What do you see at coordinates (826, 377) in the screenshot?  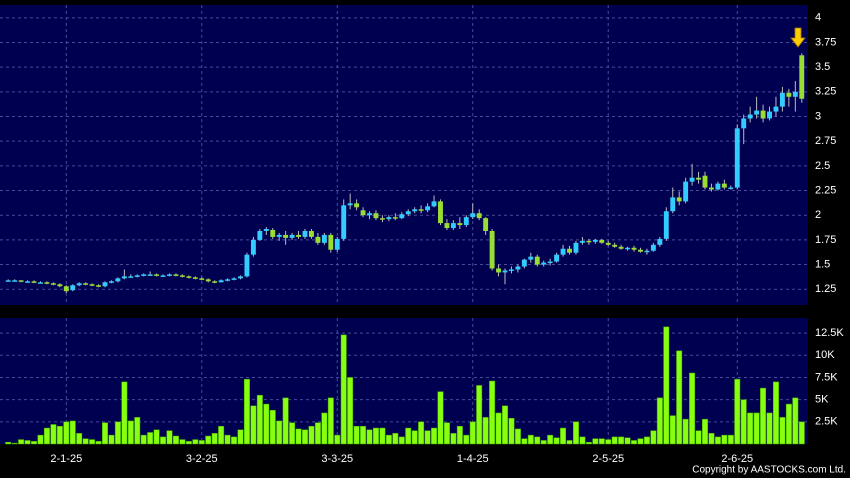 I see `volume-tick-label: 7.5K` at bounding box center [826, 377].